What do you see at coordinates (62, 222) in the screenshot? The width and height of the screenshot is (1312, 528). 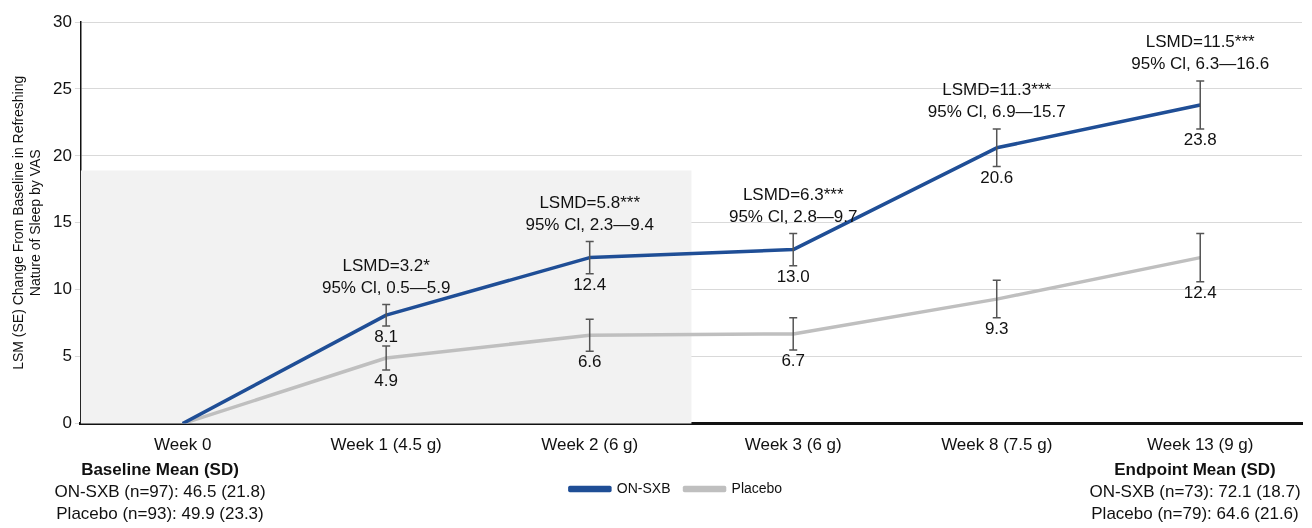 I see `y-tick-label: 15` at bounding box center [62, 222].